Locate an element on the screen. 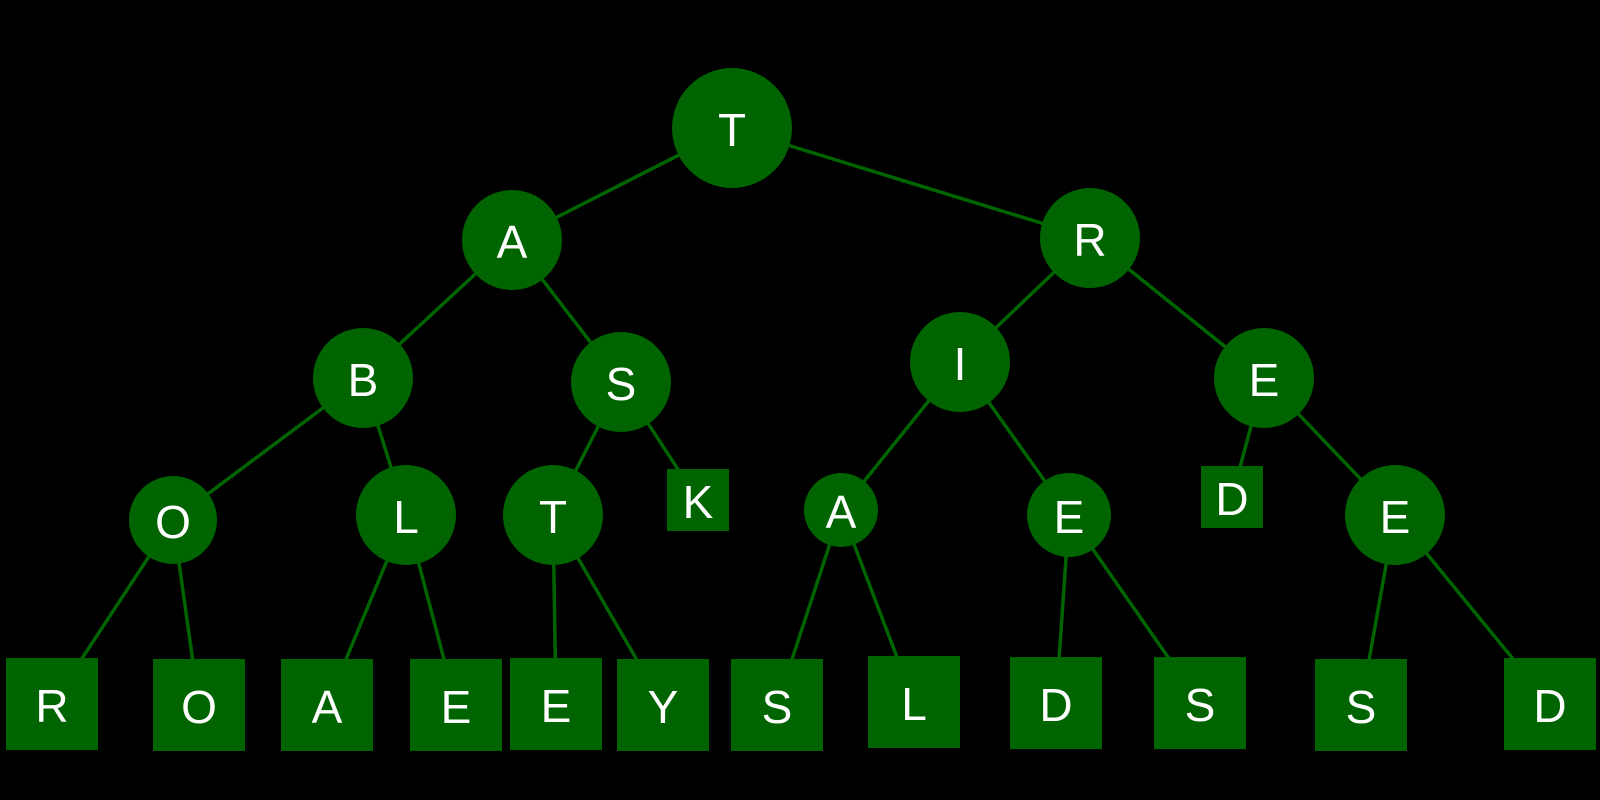 The image size is (1600, 800). leaf-node-l_s3: S is located at coordinates (1361, 705).